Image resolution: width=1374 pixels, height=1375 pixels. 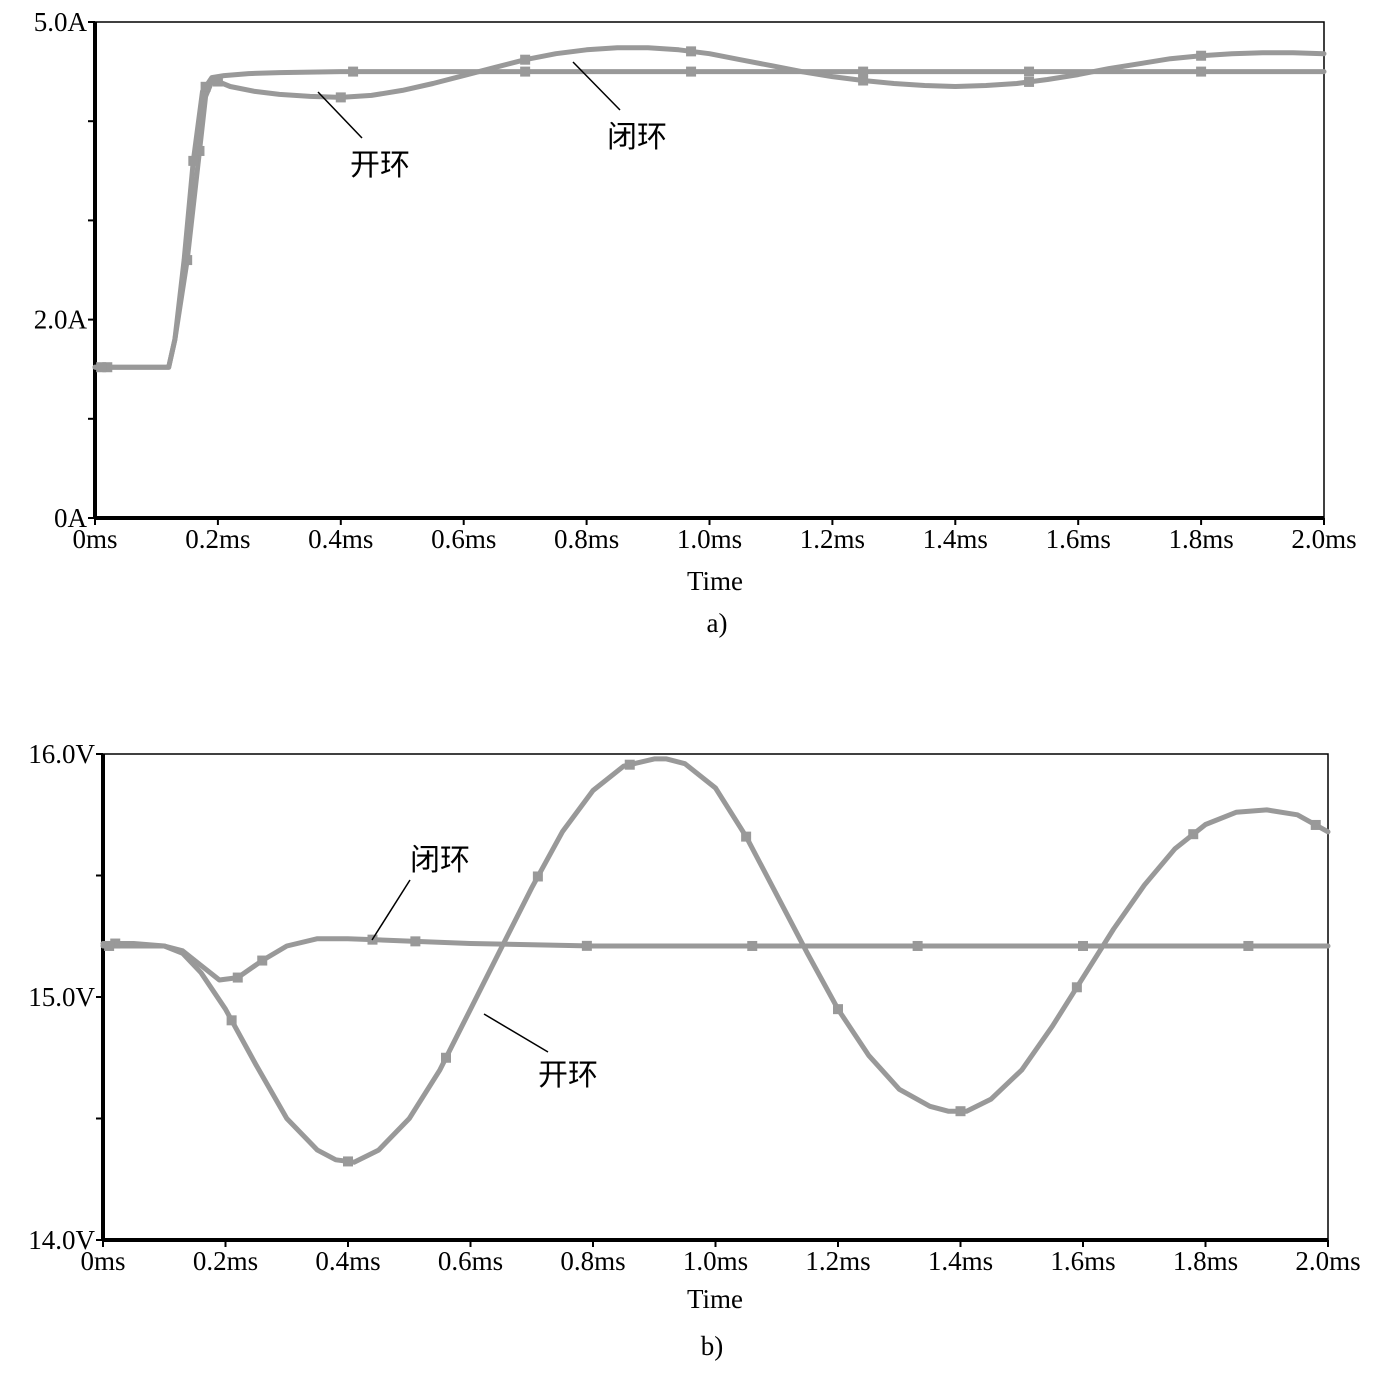 I want to click on y-tick-label: 14.0V, so click(x=61, y=1240).